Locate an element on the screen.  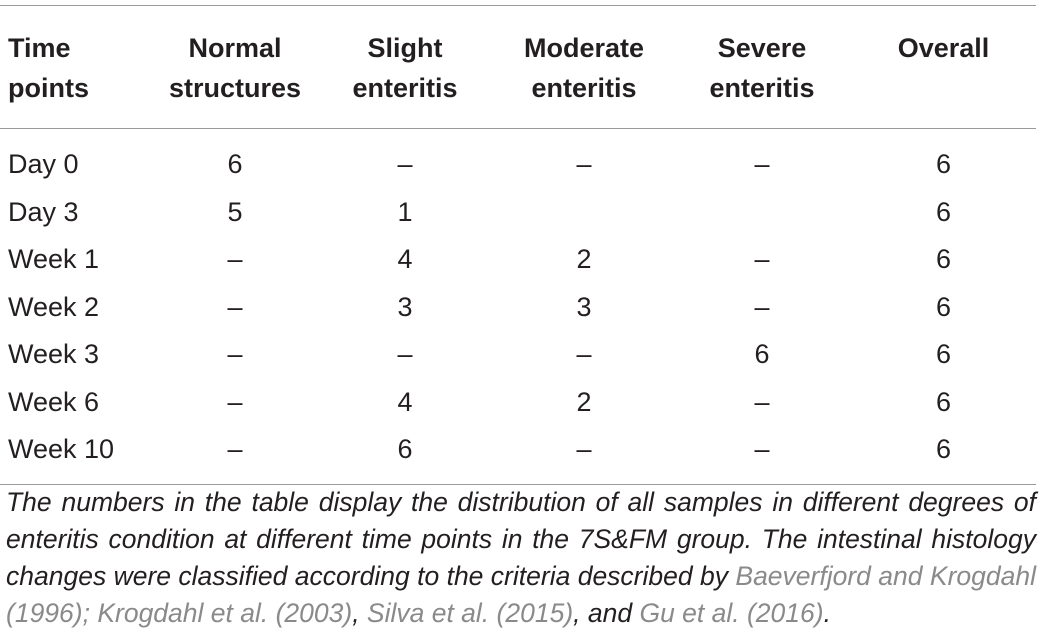
column-header-line: Moderate is located at coordinates (584, 48).